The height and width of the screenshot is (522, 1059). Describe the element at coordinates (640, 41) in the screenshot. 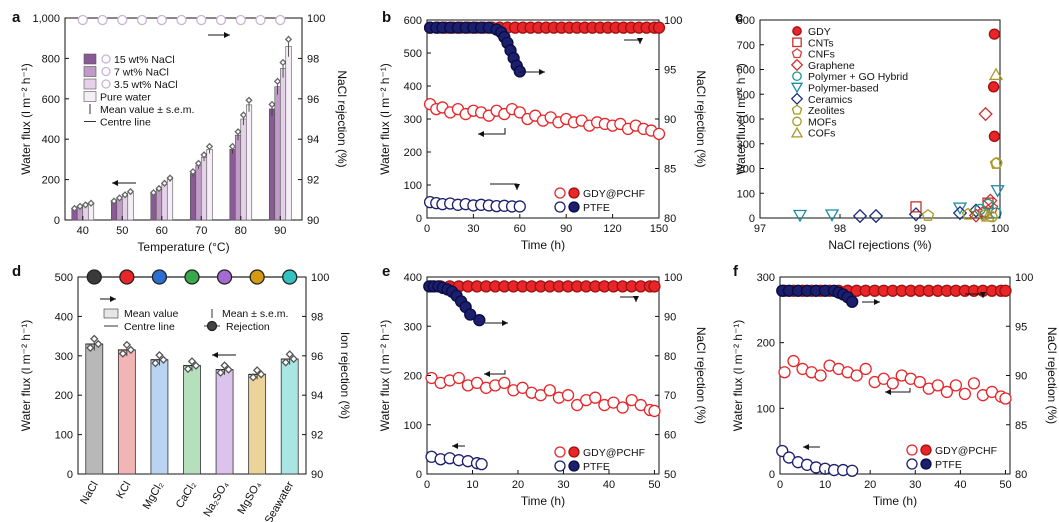

I see `arrow-b-0-head` at that location.